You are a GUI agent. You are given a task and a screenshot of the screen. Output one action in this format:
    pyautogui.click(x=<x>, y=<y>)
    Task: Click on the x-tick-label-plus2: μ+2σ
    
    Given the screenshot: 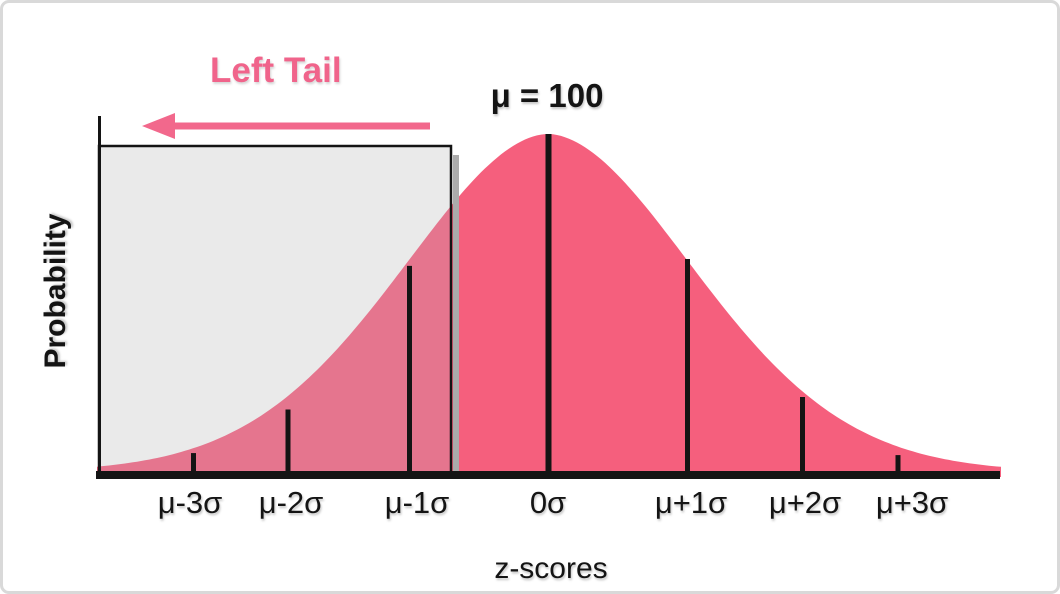 What is the action you would take?
    pyautogui.click(x=805, y=502)
    